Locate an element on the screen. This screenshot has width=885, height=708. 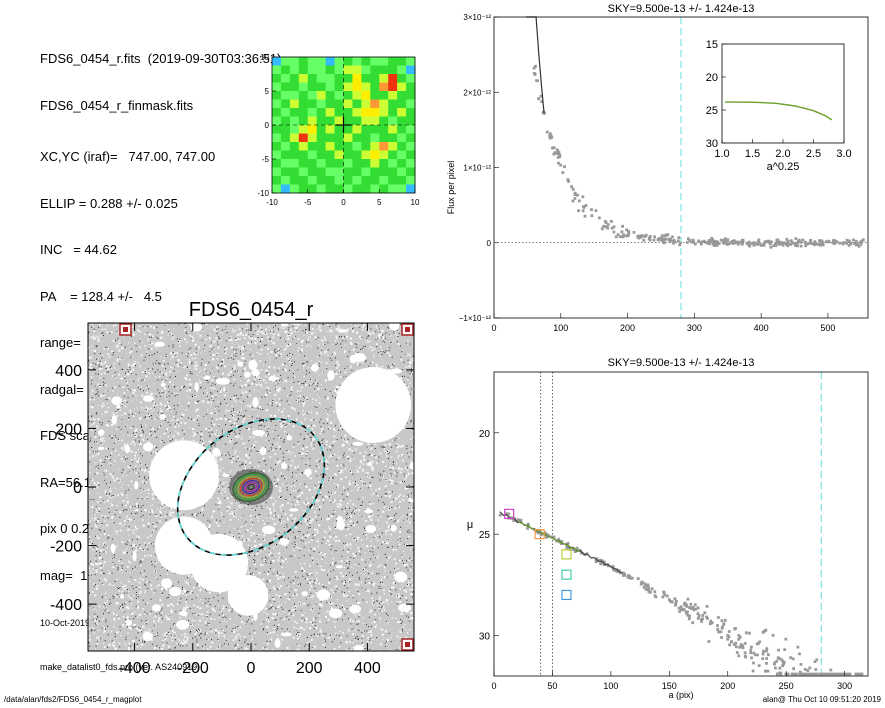
heatmap-ytick-label: -10 is located at coordinates (263, 193).